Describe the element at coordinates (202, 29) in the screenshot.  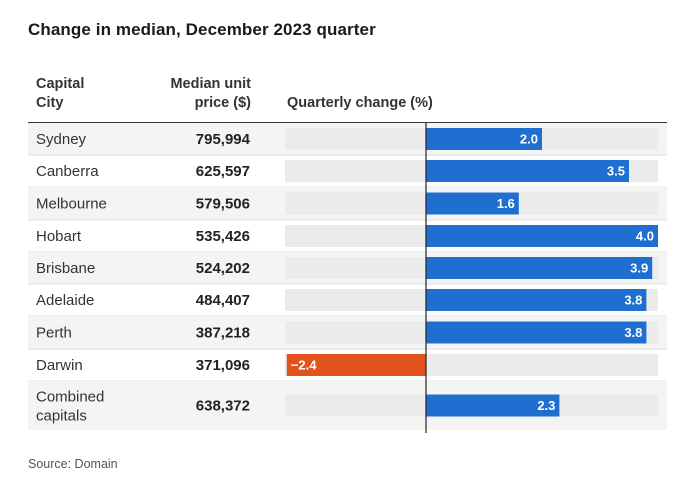
I see `chart-title: Change in median, December 2023 quarter` at that location.